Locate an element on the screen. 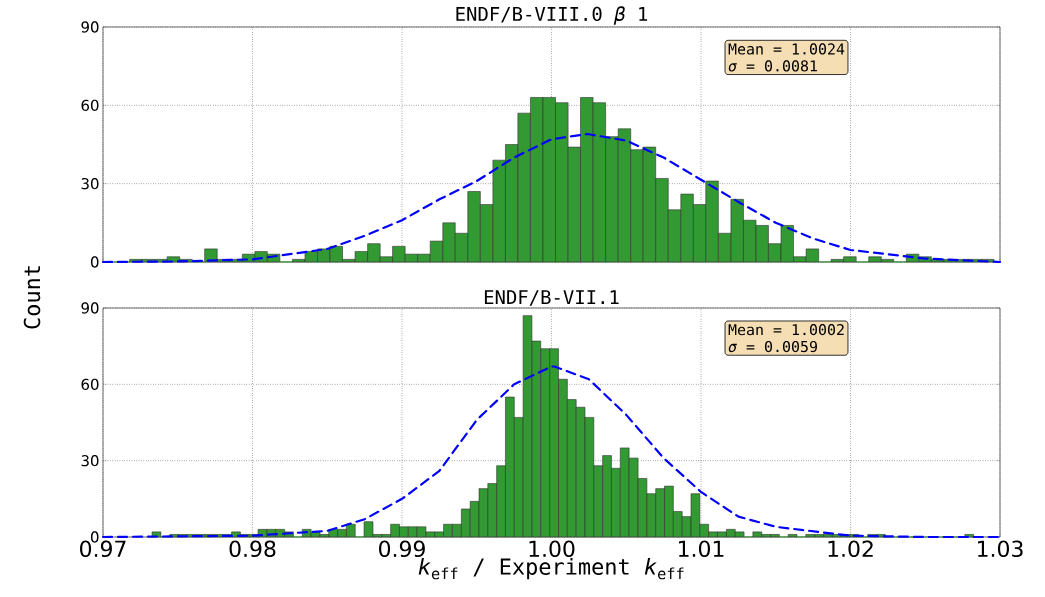  annotation: σ = 0.0059 is located at coordinates (772, 346).